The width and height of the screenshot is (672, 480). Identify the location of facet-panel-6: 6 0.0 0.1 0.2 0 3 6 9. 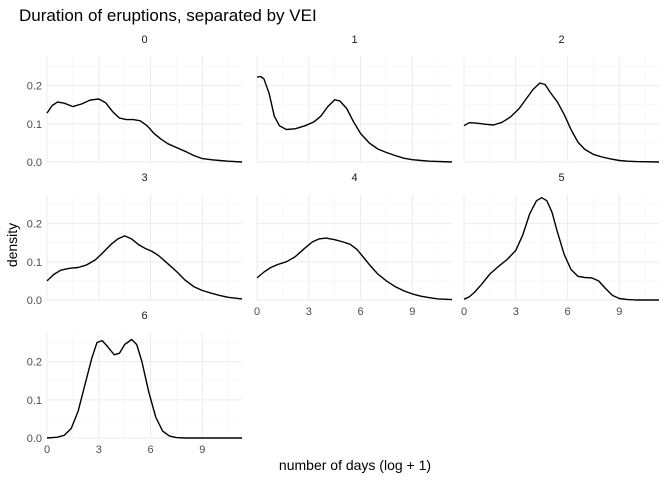
(134, 383).